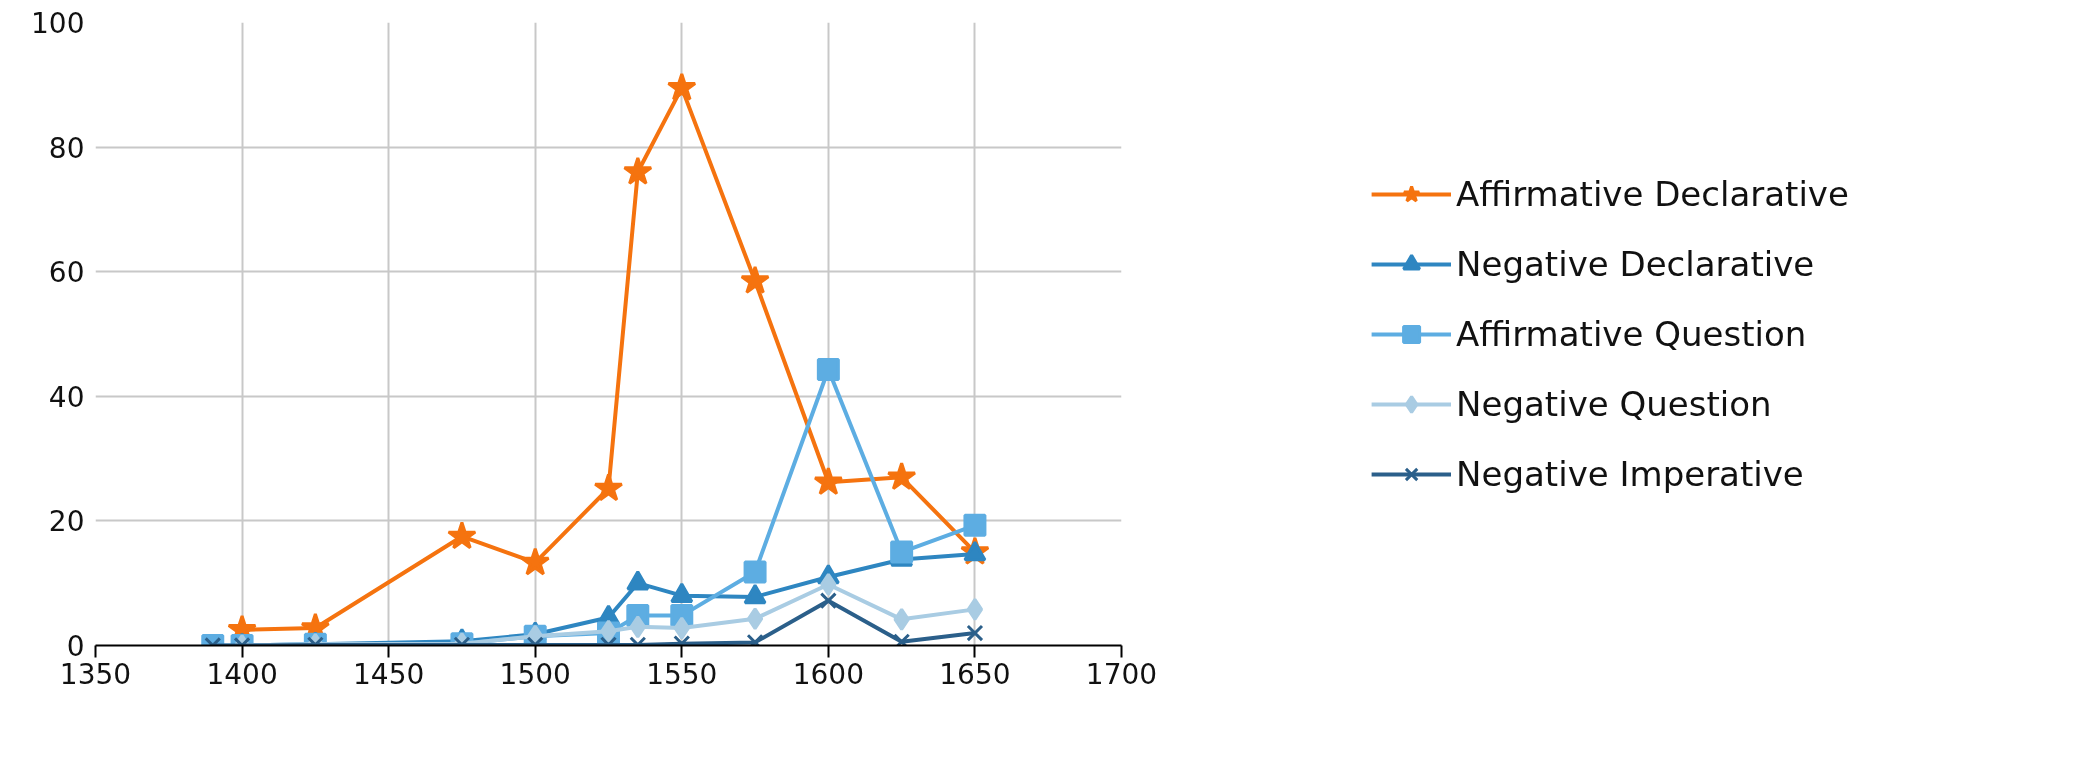 Image resolution: width=2099 pixels, height=765 pixels. What do you see at coordinates (58, 23) in the screenshot?
I see `y-tick-label: 100` at bounding box center [58, 23].